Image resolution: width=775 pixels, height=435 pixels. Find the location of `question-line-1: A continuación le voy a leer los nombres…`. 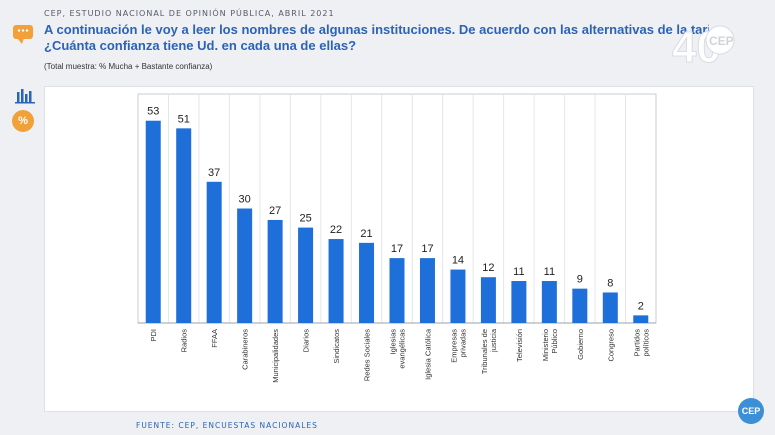

question-line-1: A continuación le voy a leer los nombres… is located at coordinates (376, 29).